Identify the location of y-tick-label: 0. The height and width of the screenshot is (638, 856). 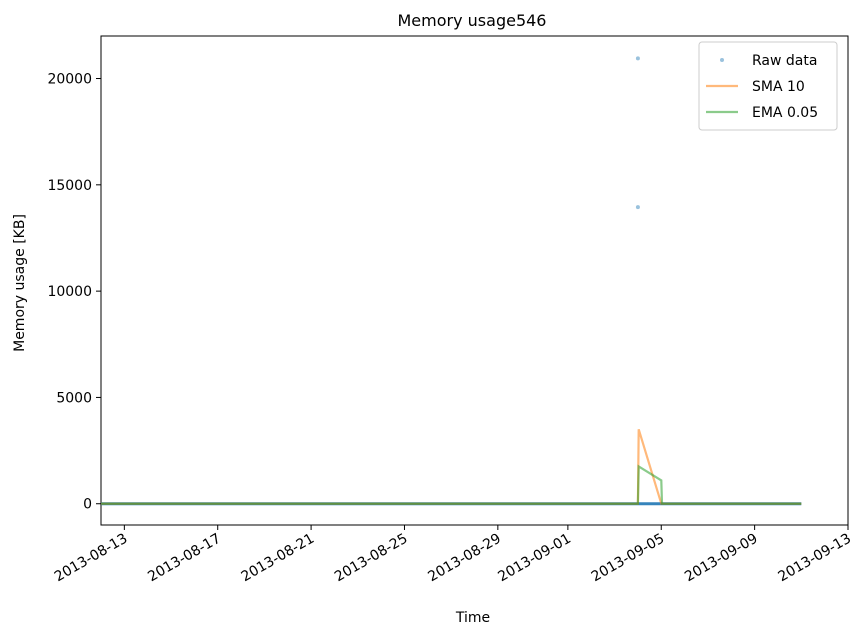
(87, 505).